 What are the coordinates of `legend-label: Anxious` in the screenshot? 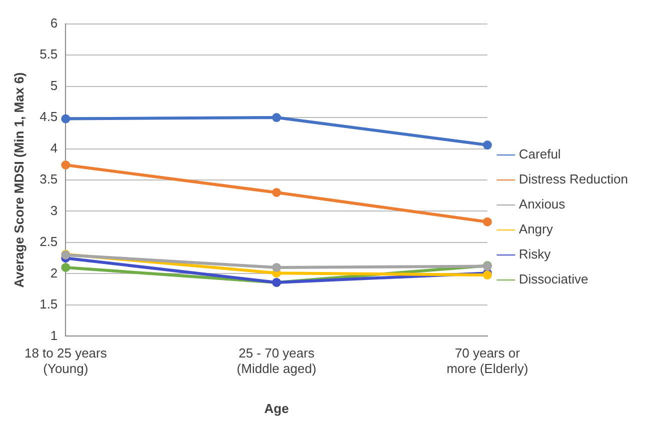 It's located at (542, 204).